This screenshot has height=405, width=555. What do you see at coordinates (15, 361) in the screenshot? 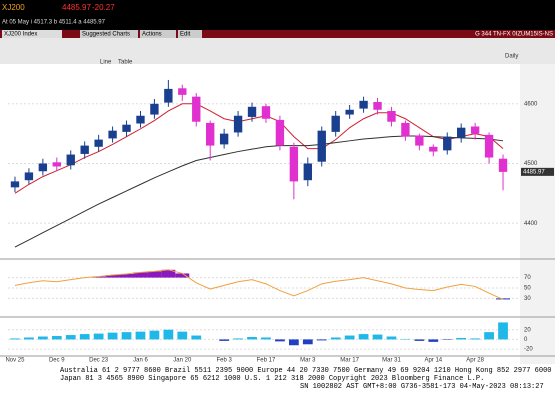
I see `x-tick-label: Nov 25` at bounding box center [15, 361].